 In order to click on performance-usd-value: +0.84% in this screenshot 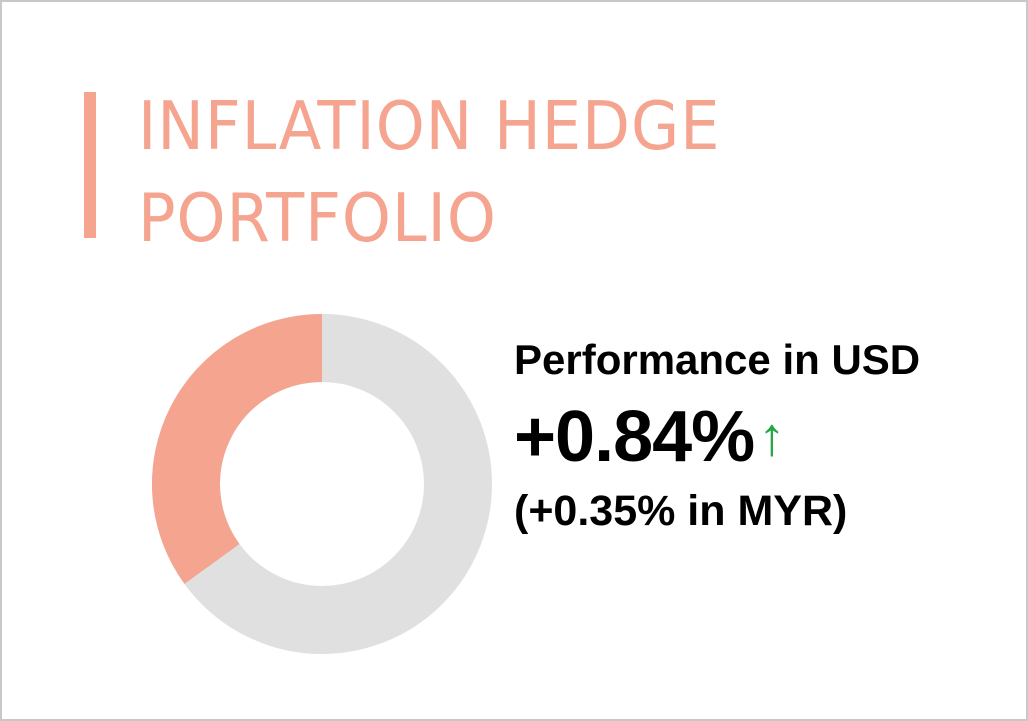, I will do `click(634, 437)`.